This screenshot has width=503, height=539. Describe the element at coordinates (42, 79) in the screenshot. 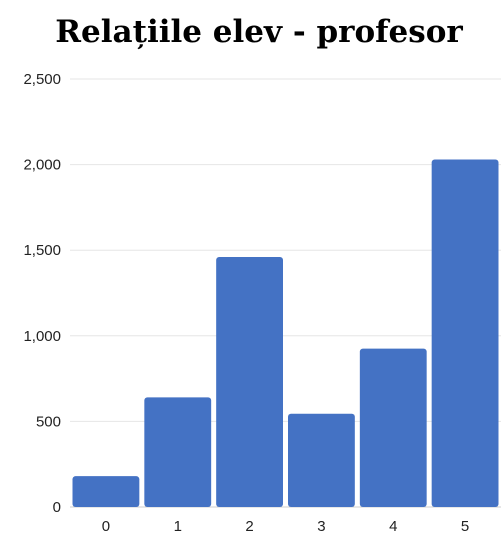

I see `y-tick-label: 2,500` at that location.